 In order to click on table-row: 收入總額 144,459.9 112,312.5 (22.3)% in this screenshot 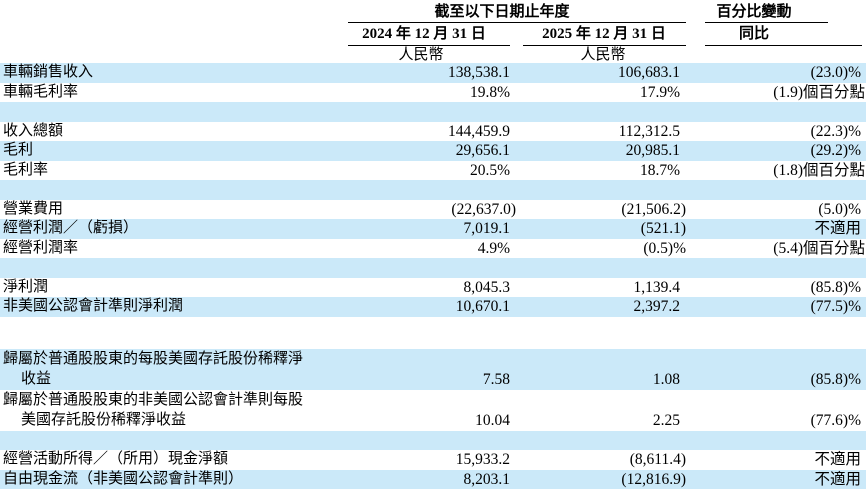, I will do `click(433, 132)`.